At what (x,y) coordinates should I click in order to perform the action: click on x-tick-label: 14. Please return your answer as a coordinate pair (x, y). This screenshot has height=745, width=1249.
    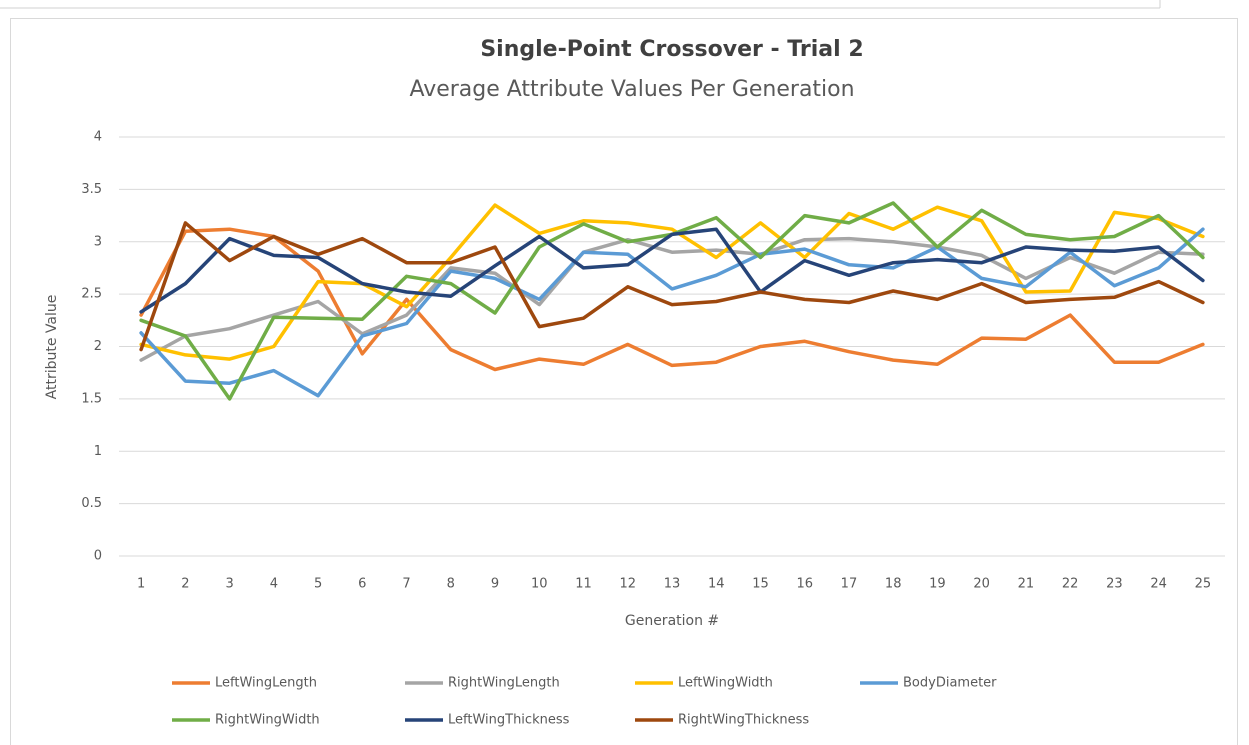
    Looking at the image, I should click on (716, 584).